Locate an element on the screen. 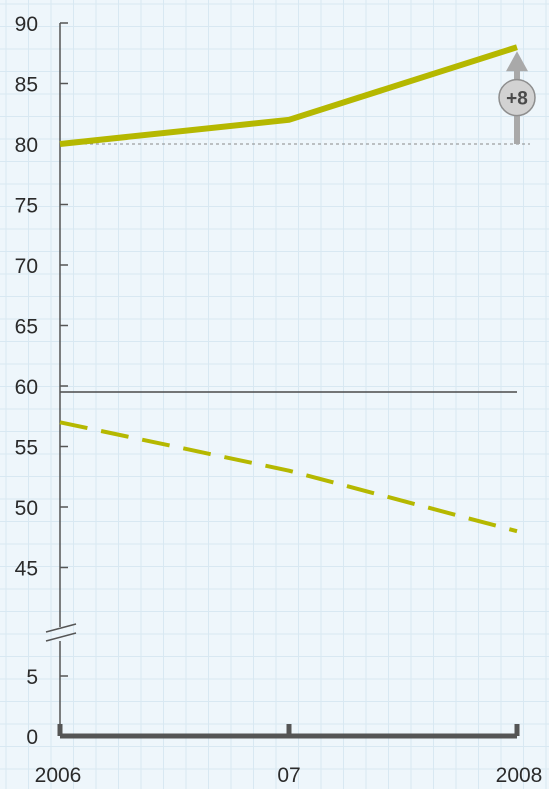 The width and height of the screenshot is (549, 789). y-tick-label: 50 is located at coordinates (26, 508).